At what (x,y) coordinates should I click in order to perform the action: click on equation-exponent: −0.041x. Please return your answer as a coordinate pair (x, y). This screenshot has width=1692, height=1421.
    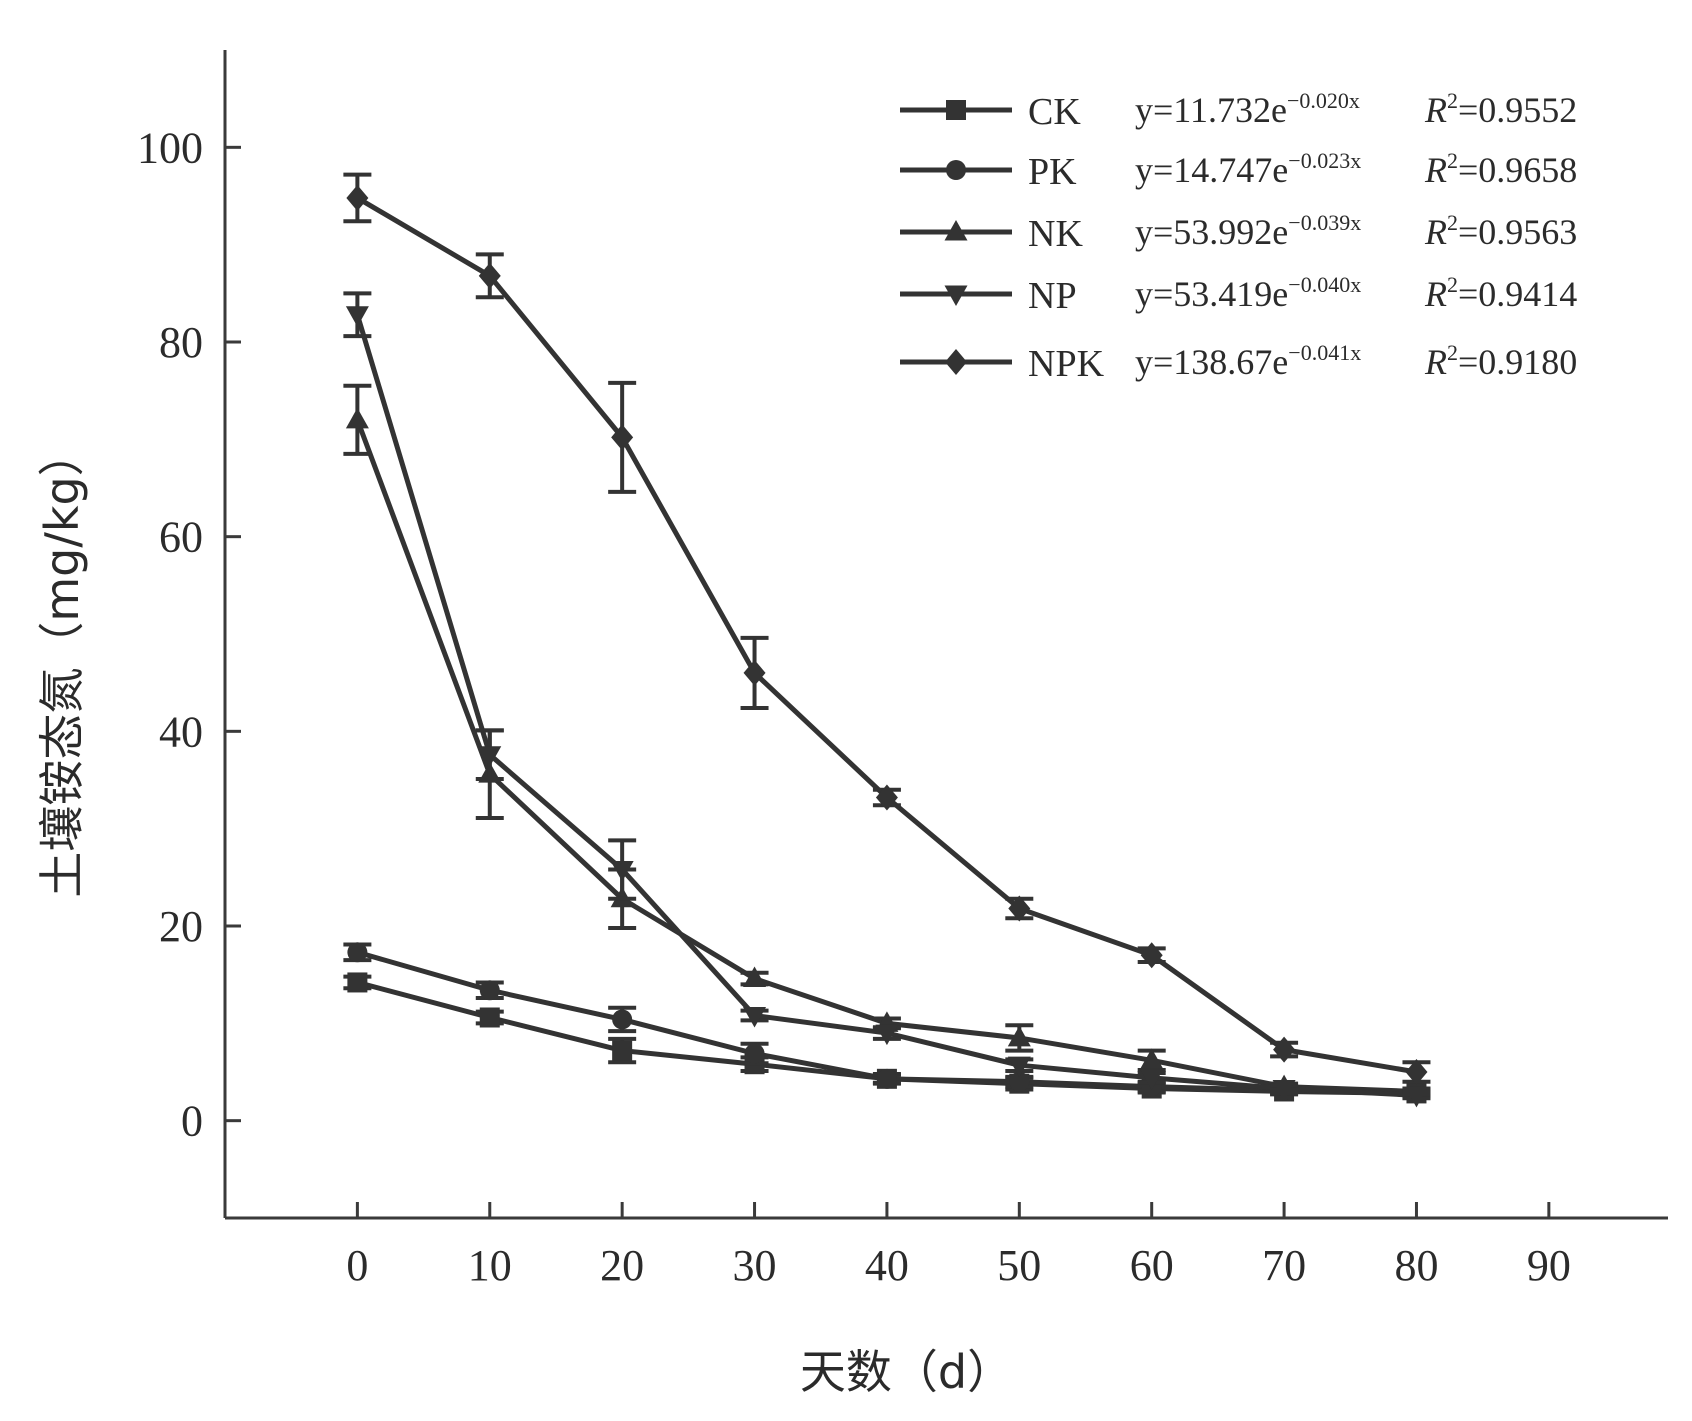
    Looking at the image, I should click on (1324, 352).